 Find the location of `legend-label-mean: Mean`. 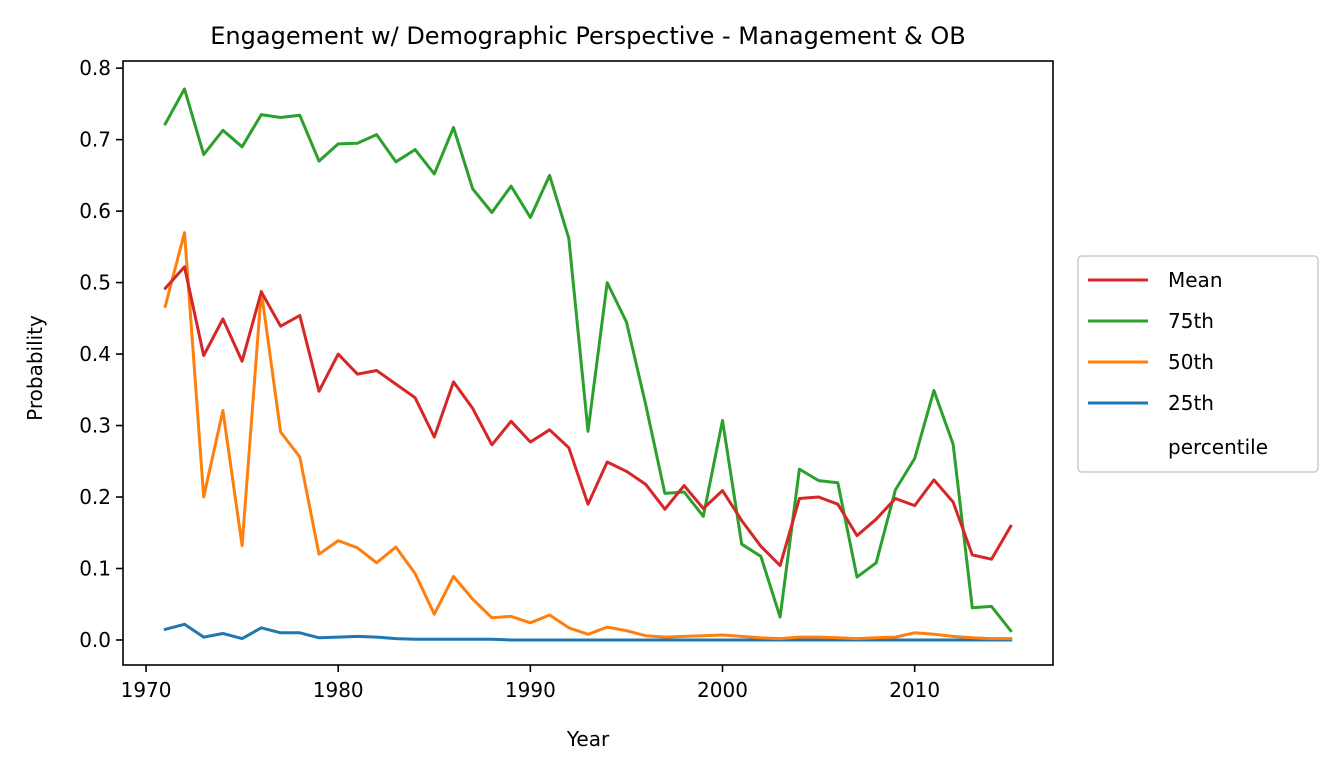

legend-label-mean: Mean is located at coordinates (1195, 280).